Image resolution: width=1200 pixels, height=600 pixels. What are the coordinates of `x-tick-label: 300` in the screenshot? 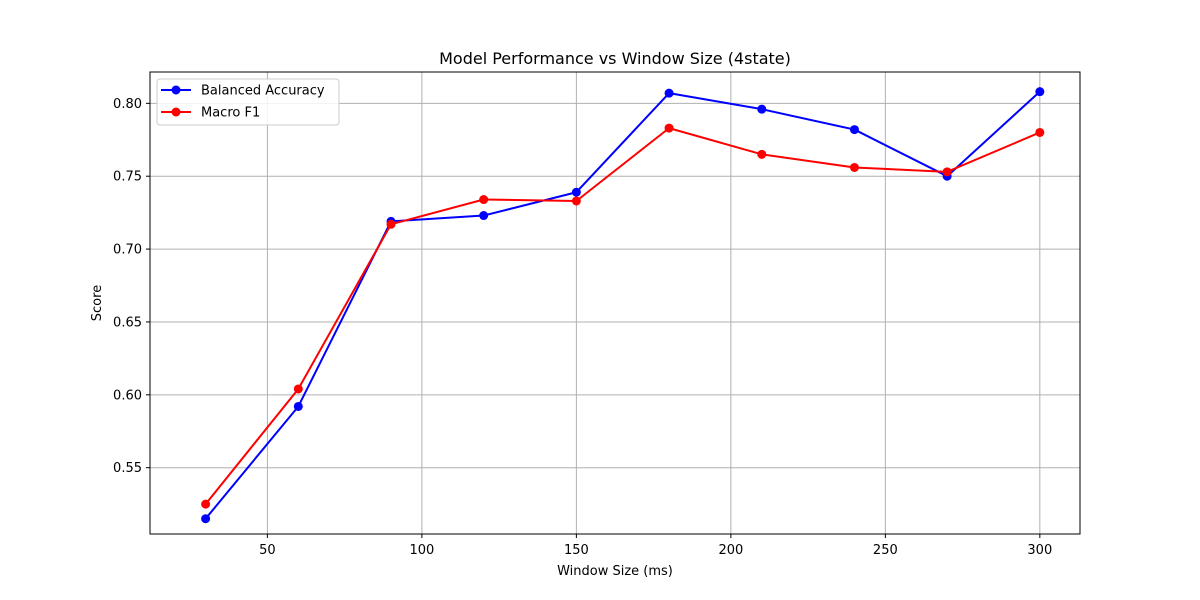 It's located at (1039, 550).